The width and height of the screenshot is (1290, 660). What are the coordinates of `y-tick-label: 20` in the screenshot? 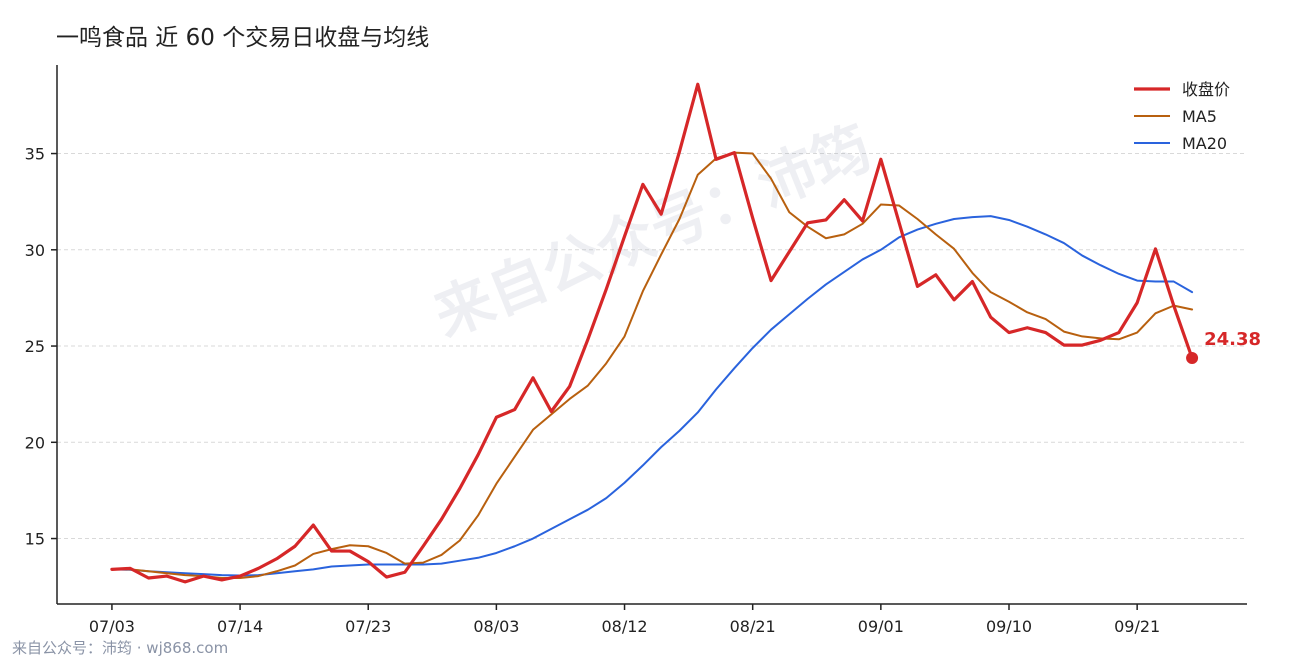 It's located at (35, 442).